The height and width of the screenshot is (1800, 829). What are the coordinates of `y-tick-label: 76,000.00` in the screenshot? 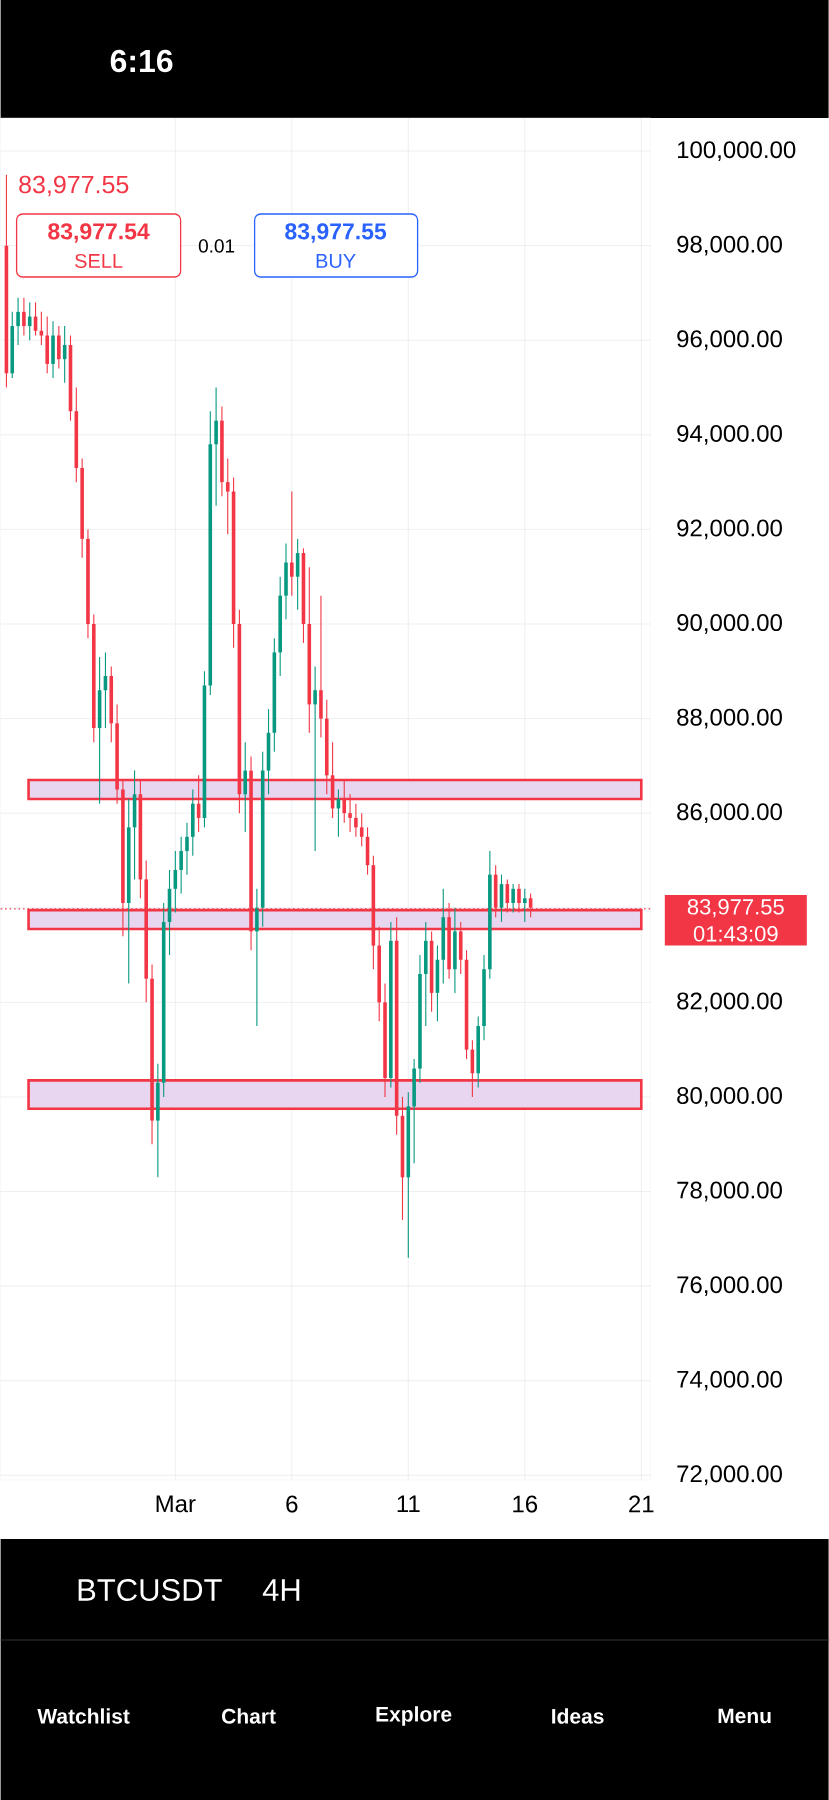 It's located at (729, 1286).